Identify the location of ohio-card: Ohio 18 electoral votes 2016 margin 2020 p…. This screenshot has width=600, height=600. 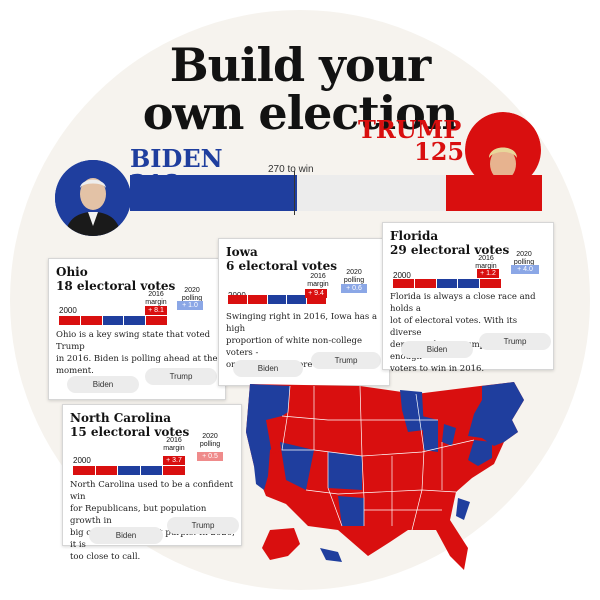
(137, 329).